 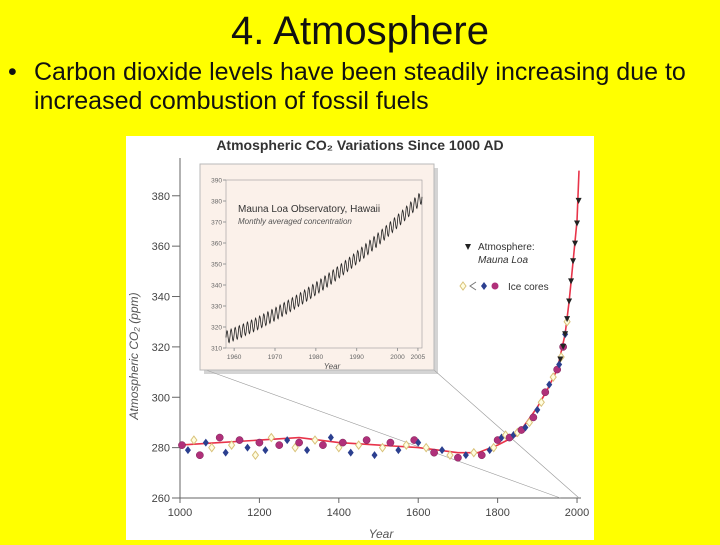 What do you see at coordinates (359, 145) in the screenshot?
I see `chart-title: Atmospheric CO₂ Variations Since 1000 AD` at bounding box center [359, 145].